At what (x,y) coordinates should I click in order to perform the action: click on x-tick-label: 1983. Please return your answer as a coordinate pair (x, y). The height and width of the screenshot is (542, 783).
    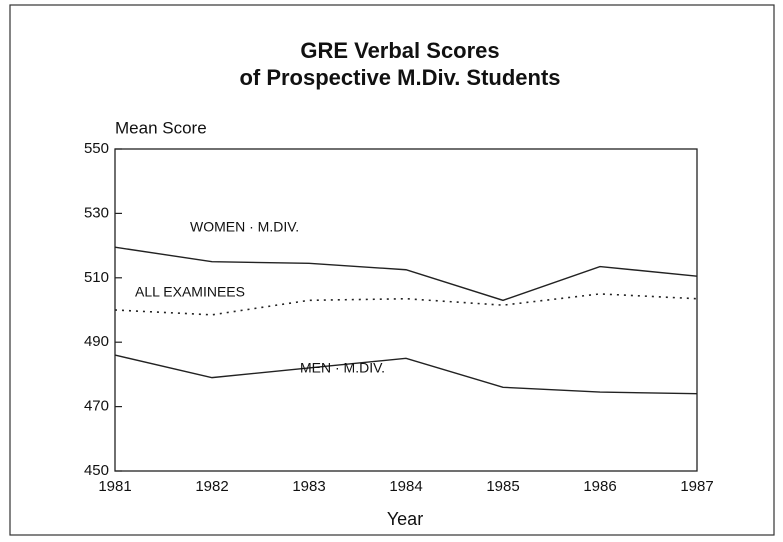
    Looking at the image, I should click on (308, 486).